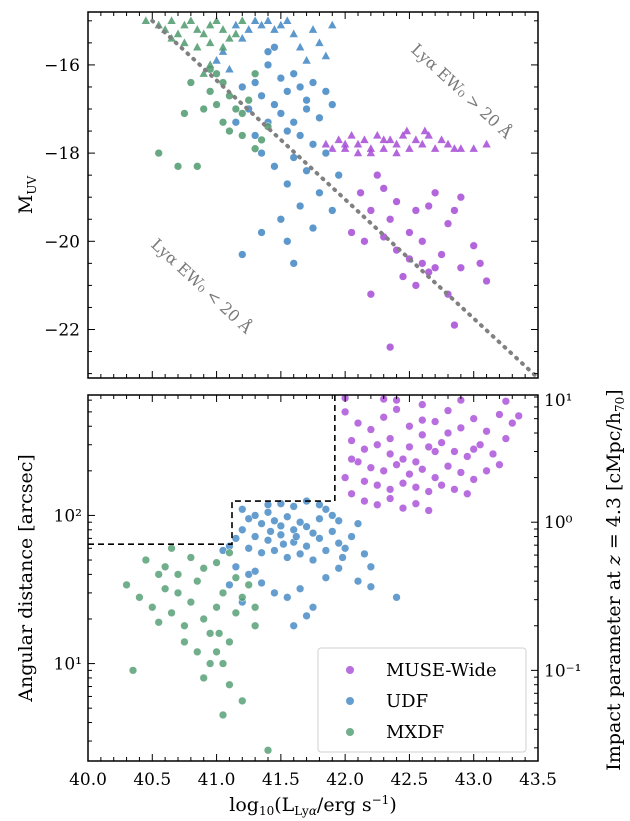 Image resolution: width=630 pixels, height=821 pixels. I want to click on x-tick-label: 43.5, so click(538, 780).